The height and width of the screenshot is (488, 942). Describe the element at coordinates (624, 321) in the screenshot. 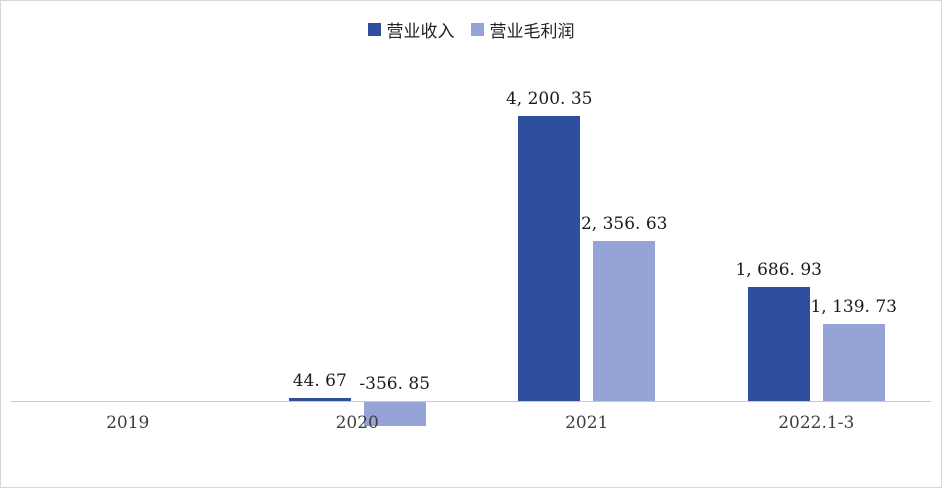

I see `bar-series1-2021` at that location.